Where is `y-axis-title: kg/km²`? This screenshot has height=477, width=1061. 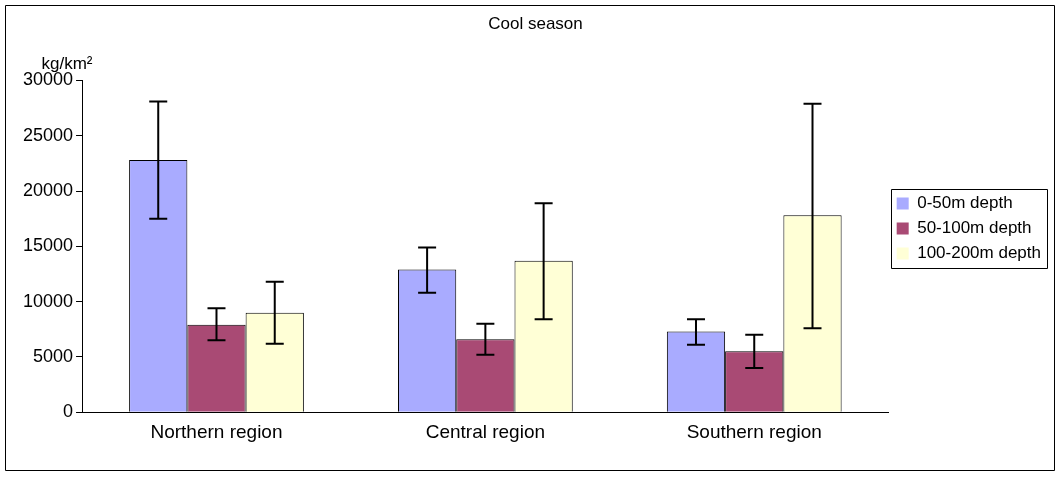 y-axis-title: kg/km² is located at coordinates (67, 63).